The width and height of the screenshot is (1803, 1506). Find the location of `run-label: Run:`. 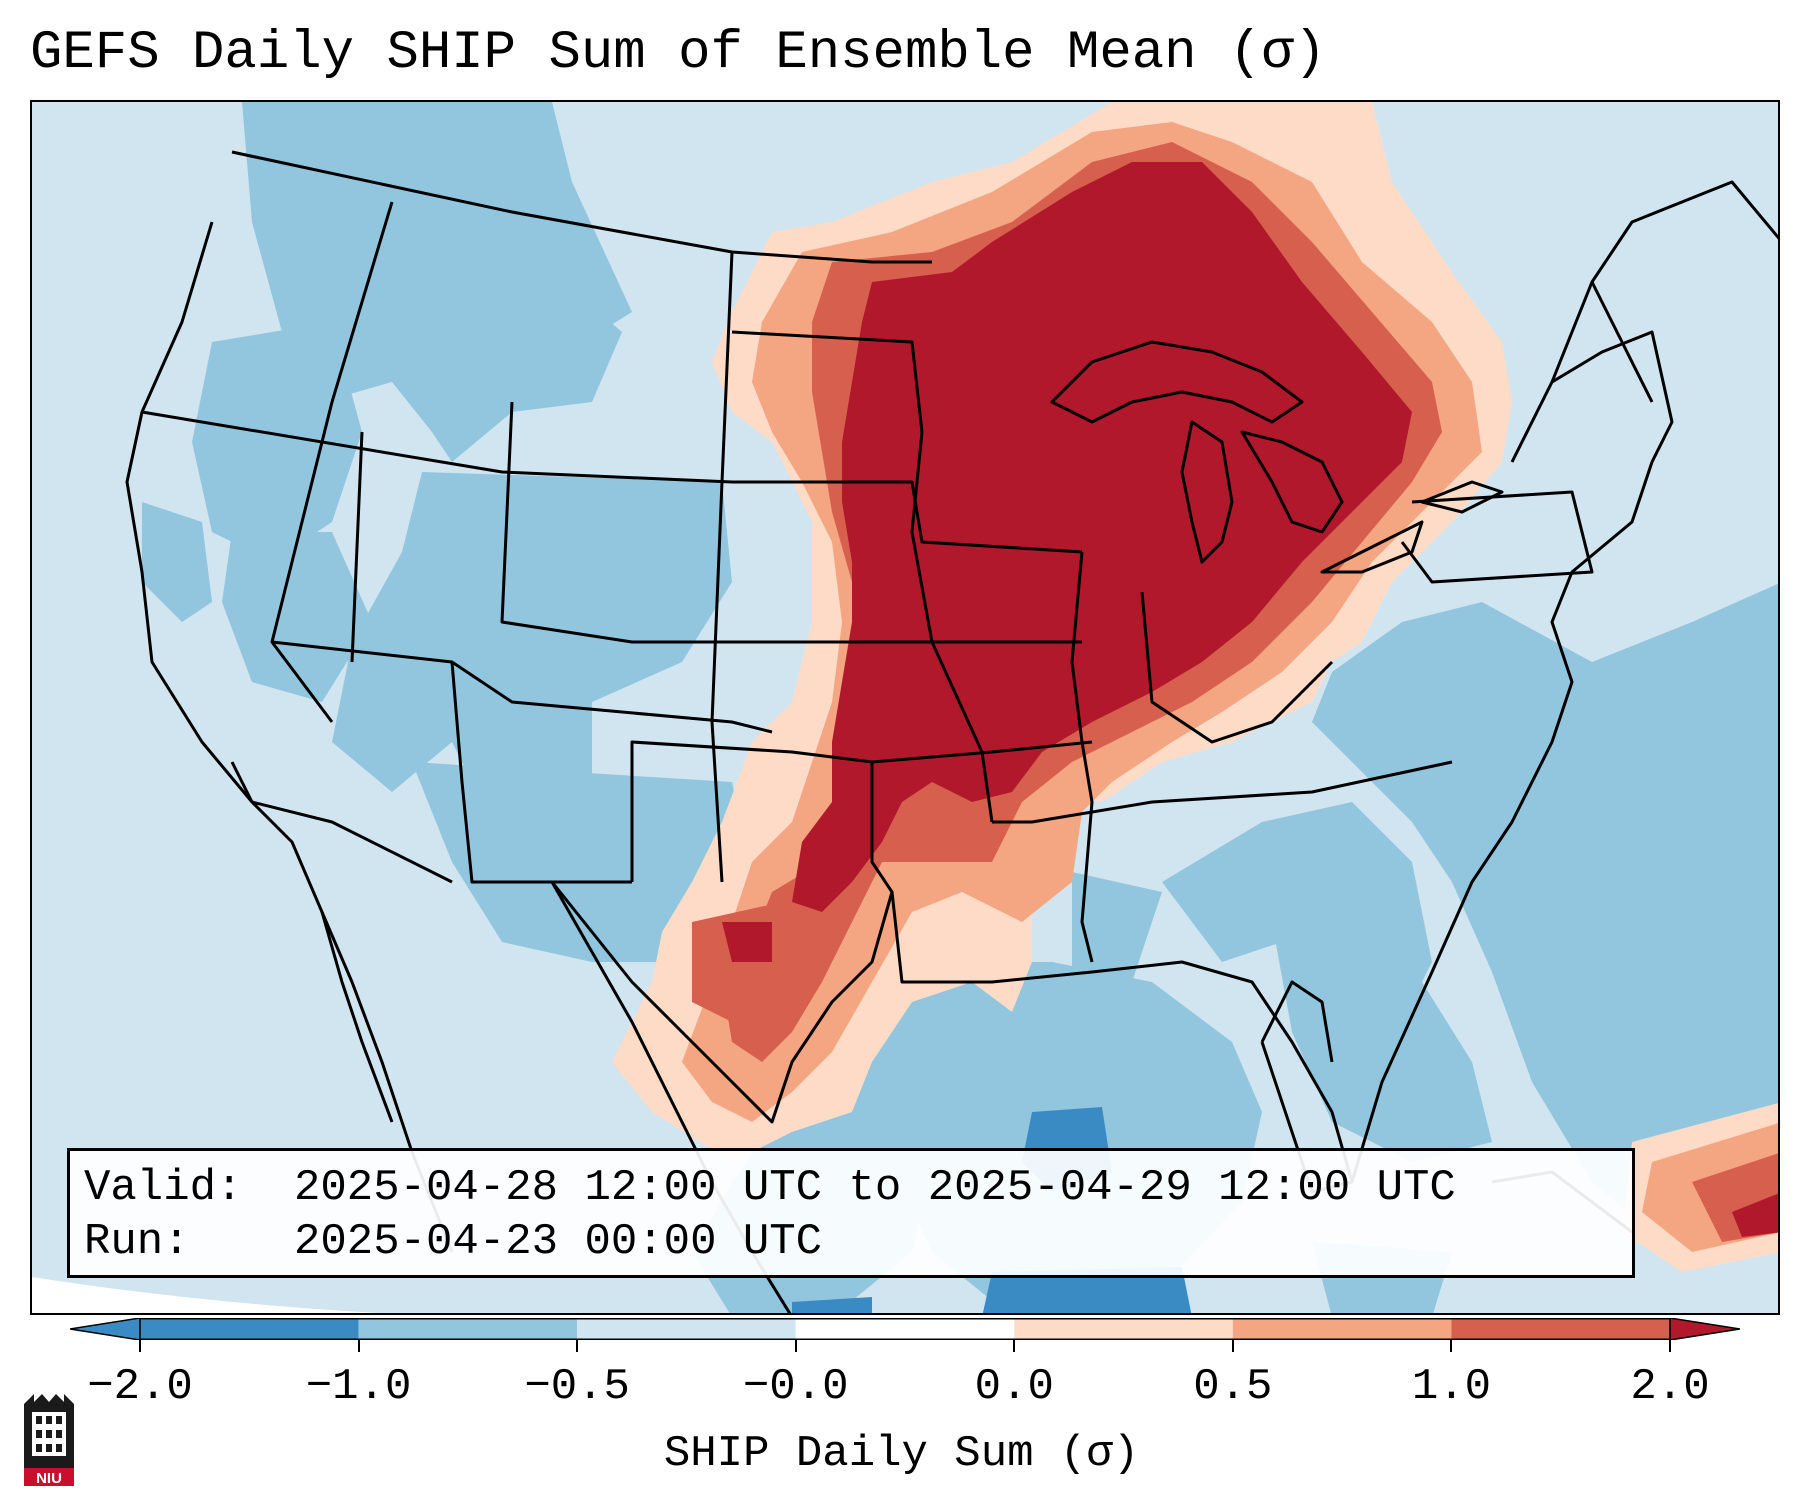

run-label: Run: is located at coordinates (137, 1242).